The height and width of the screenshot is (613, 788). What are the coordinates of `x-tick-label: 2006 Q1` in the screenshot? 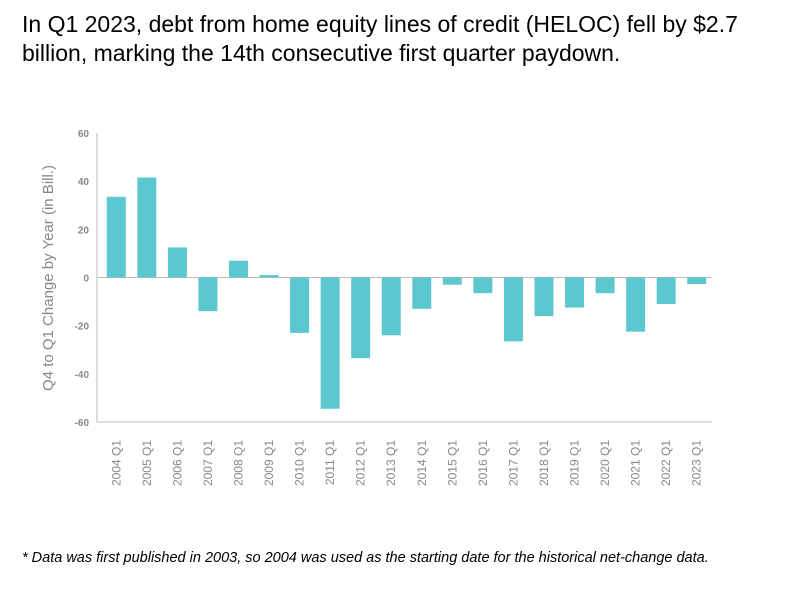 It's located at (177, 463).